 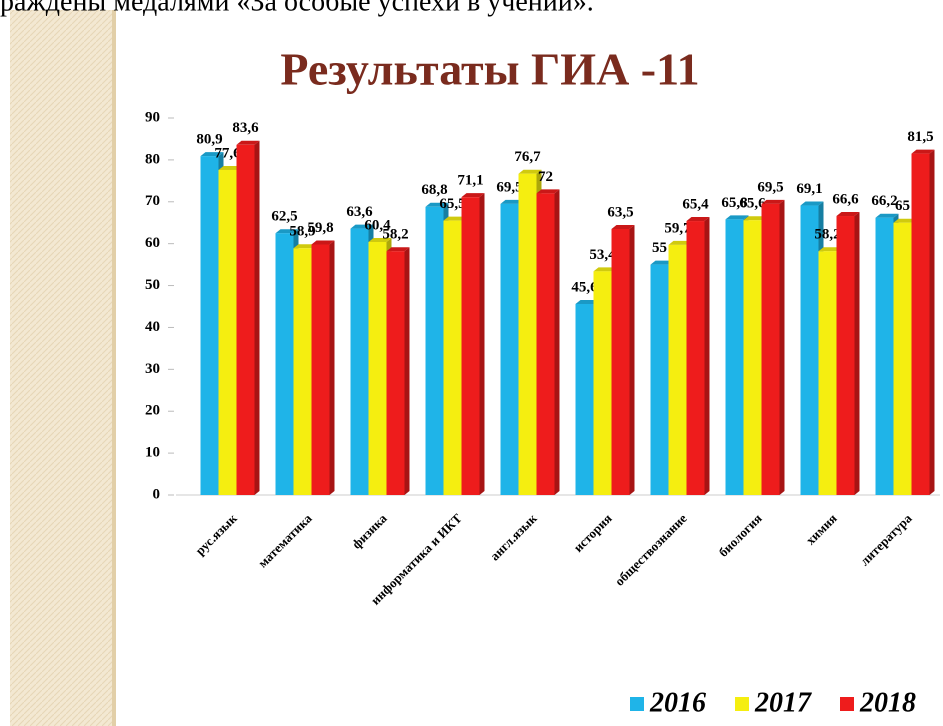 What do you see at coordinates (752, 204) in the screenshot?
I see `value-label: 65,6` at bounding box center [752, 204].